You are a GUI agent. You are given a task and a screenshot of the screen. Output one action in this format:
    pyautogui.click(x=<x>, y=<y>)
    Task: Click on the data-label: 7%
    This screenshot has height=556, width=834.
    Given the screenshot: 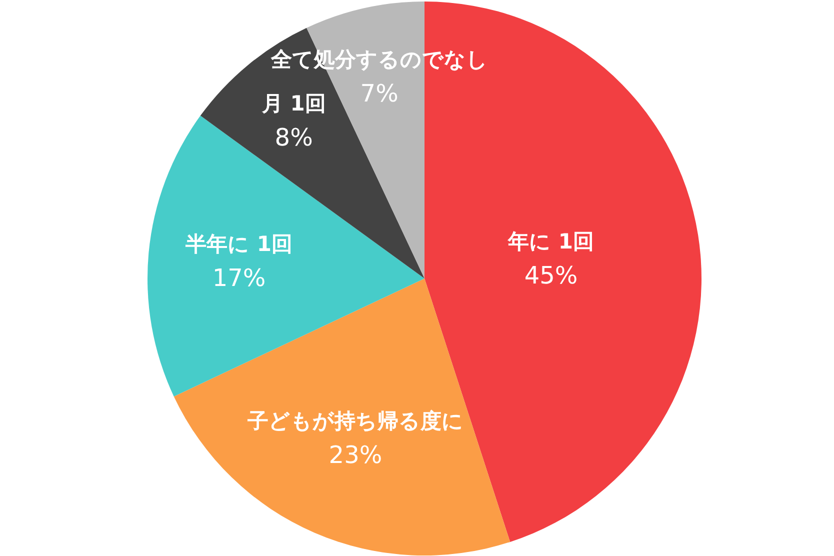 What is the action you would take?
    pyautogui.click(x=379, y=93)
    